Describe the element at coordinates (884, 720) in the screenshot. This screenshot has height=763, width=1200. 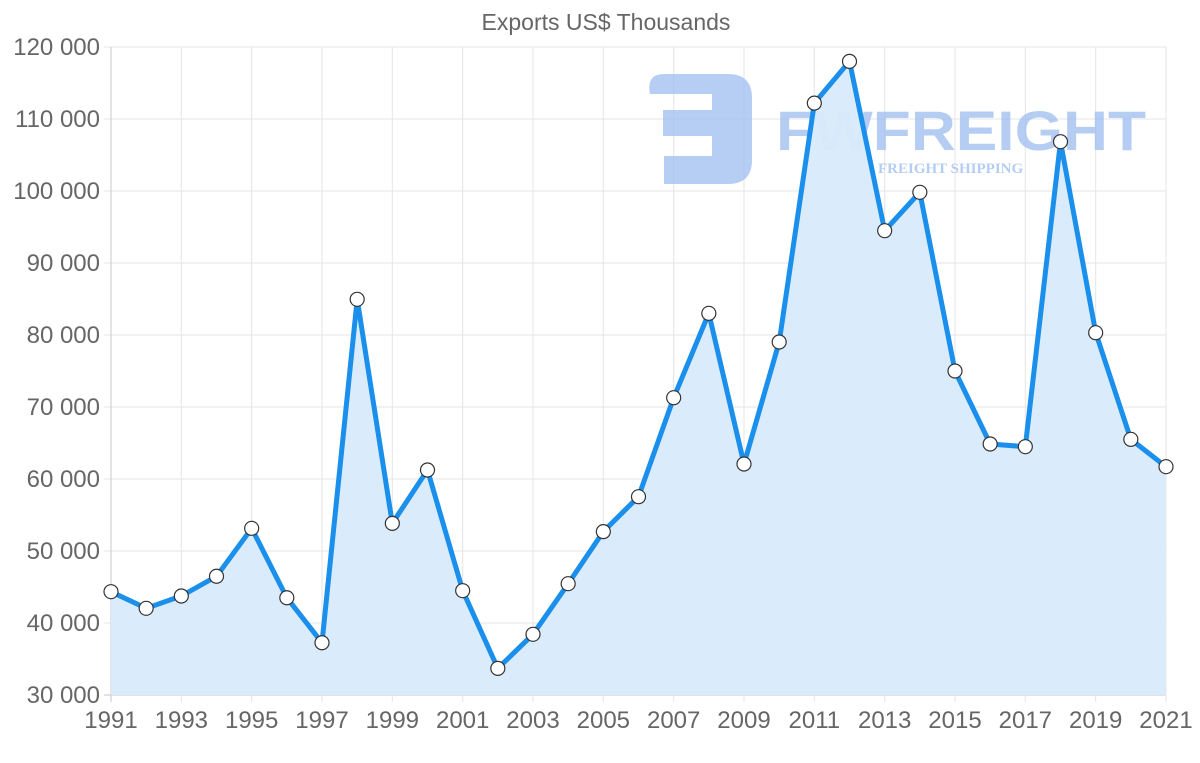
I see `x-tick-label: 2013` at that location.